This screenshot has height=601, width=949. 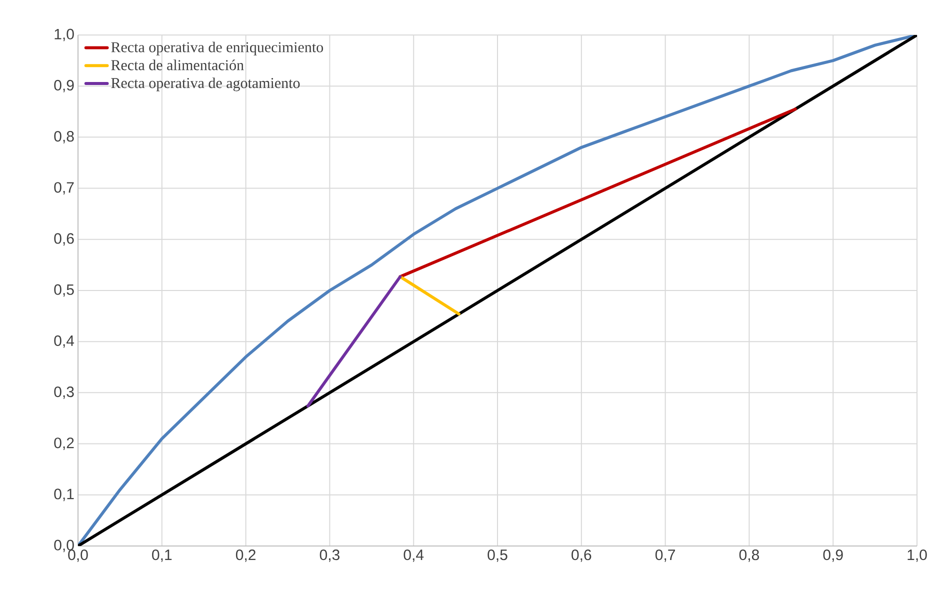 I want to click on legend-label: Recta de alimentación, so click(x=177, y=65).